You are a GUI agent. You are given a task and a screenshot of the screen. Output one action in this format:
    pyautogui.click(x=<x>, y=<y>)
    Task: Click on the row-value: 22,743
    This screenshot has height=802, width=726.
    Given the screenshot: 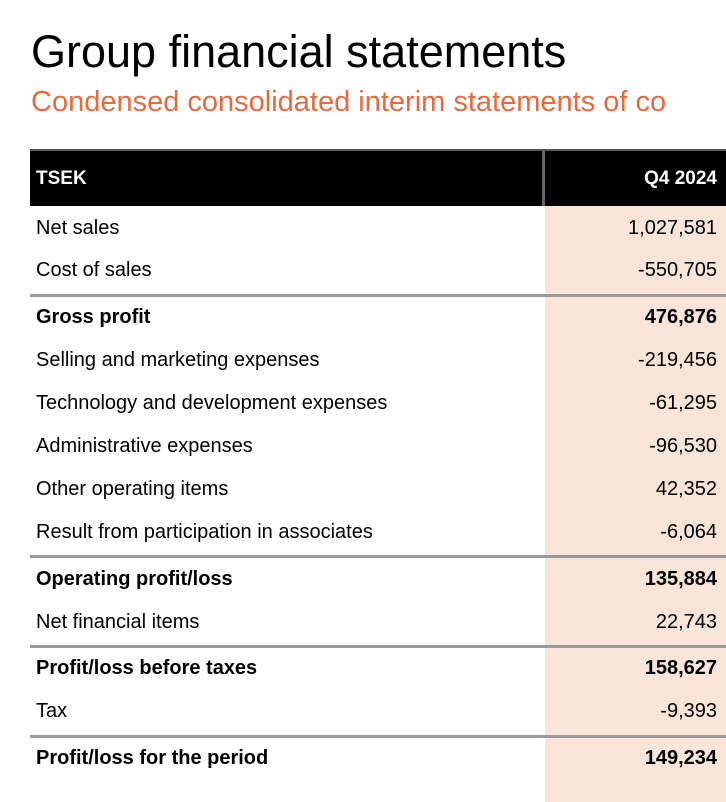 What is the action you would take?
    pyautogui.click(x=686, y=622)
    